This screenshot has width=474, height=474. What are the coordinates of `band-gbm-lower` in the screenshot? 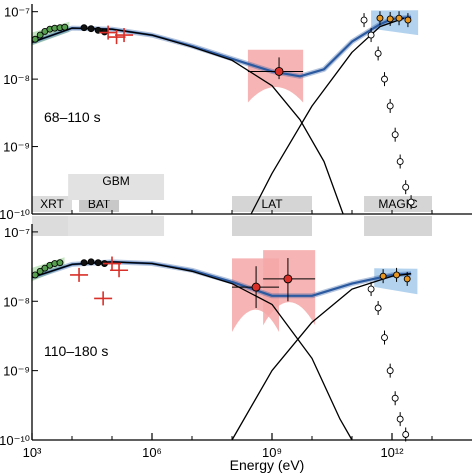 It's located at (116, 226).